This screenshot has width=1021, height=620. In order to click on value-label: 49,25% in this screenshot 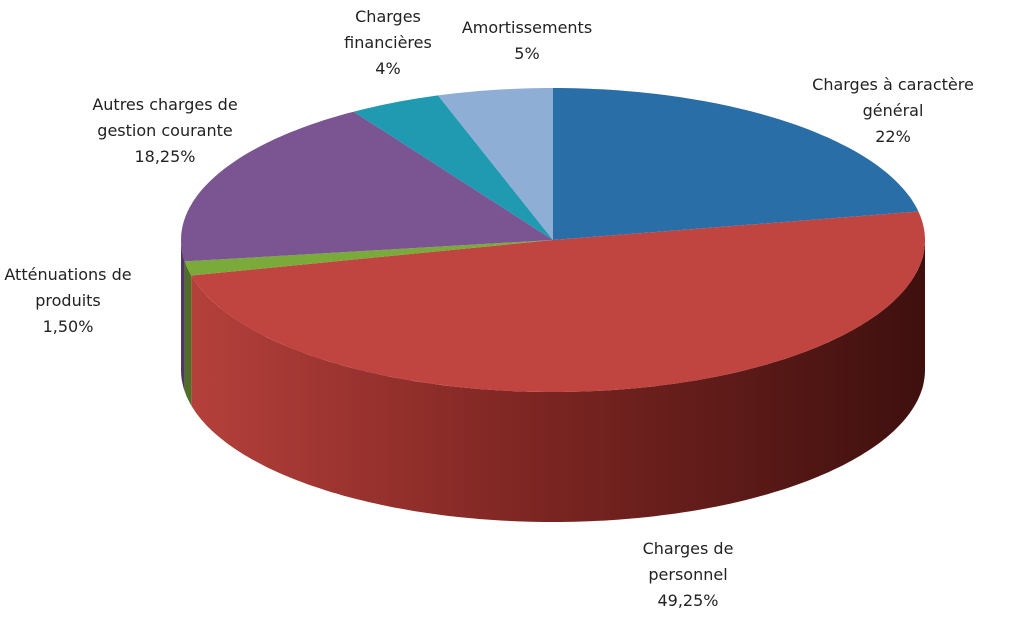, I will do `click(688, 600)`.